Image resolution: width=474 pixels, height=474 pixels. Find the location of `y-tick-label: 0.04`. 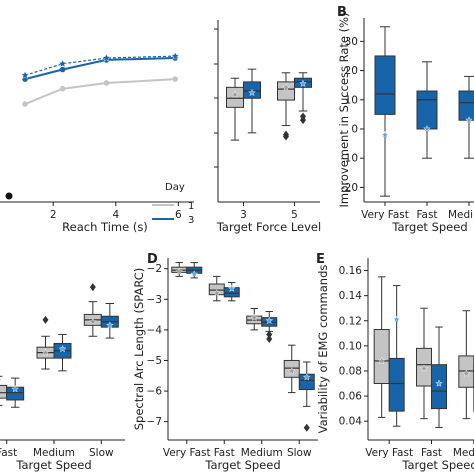

y-tick-label: 0.04 is located at coordinates (351, 422).